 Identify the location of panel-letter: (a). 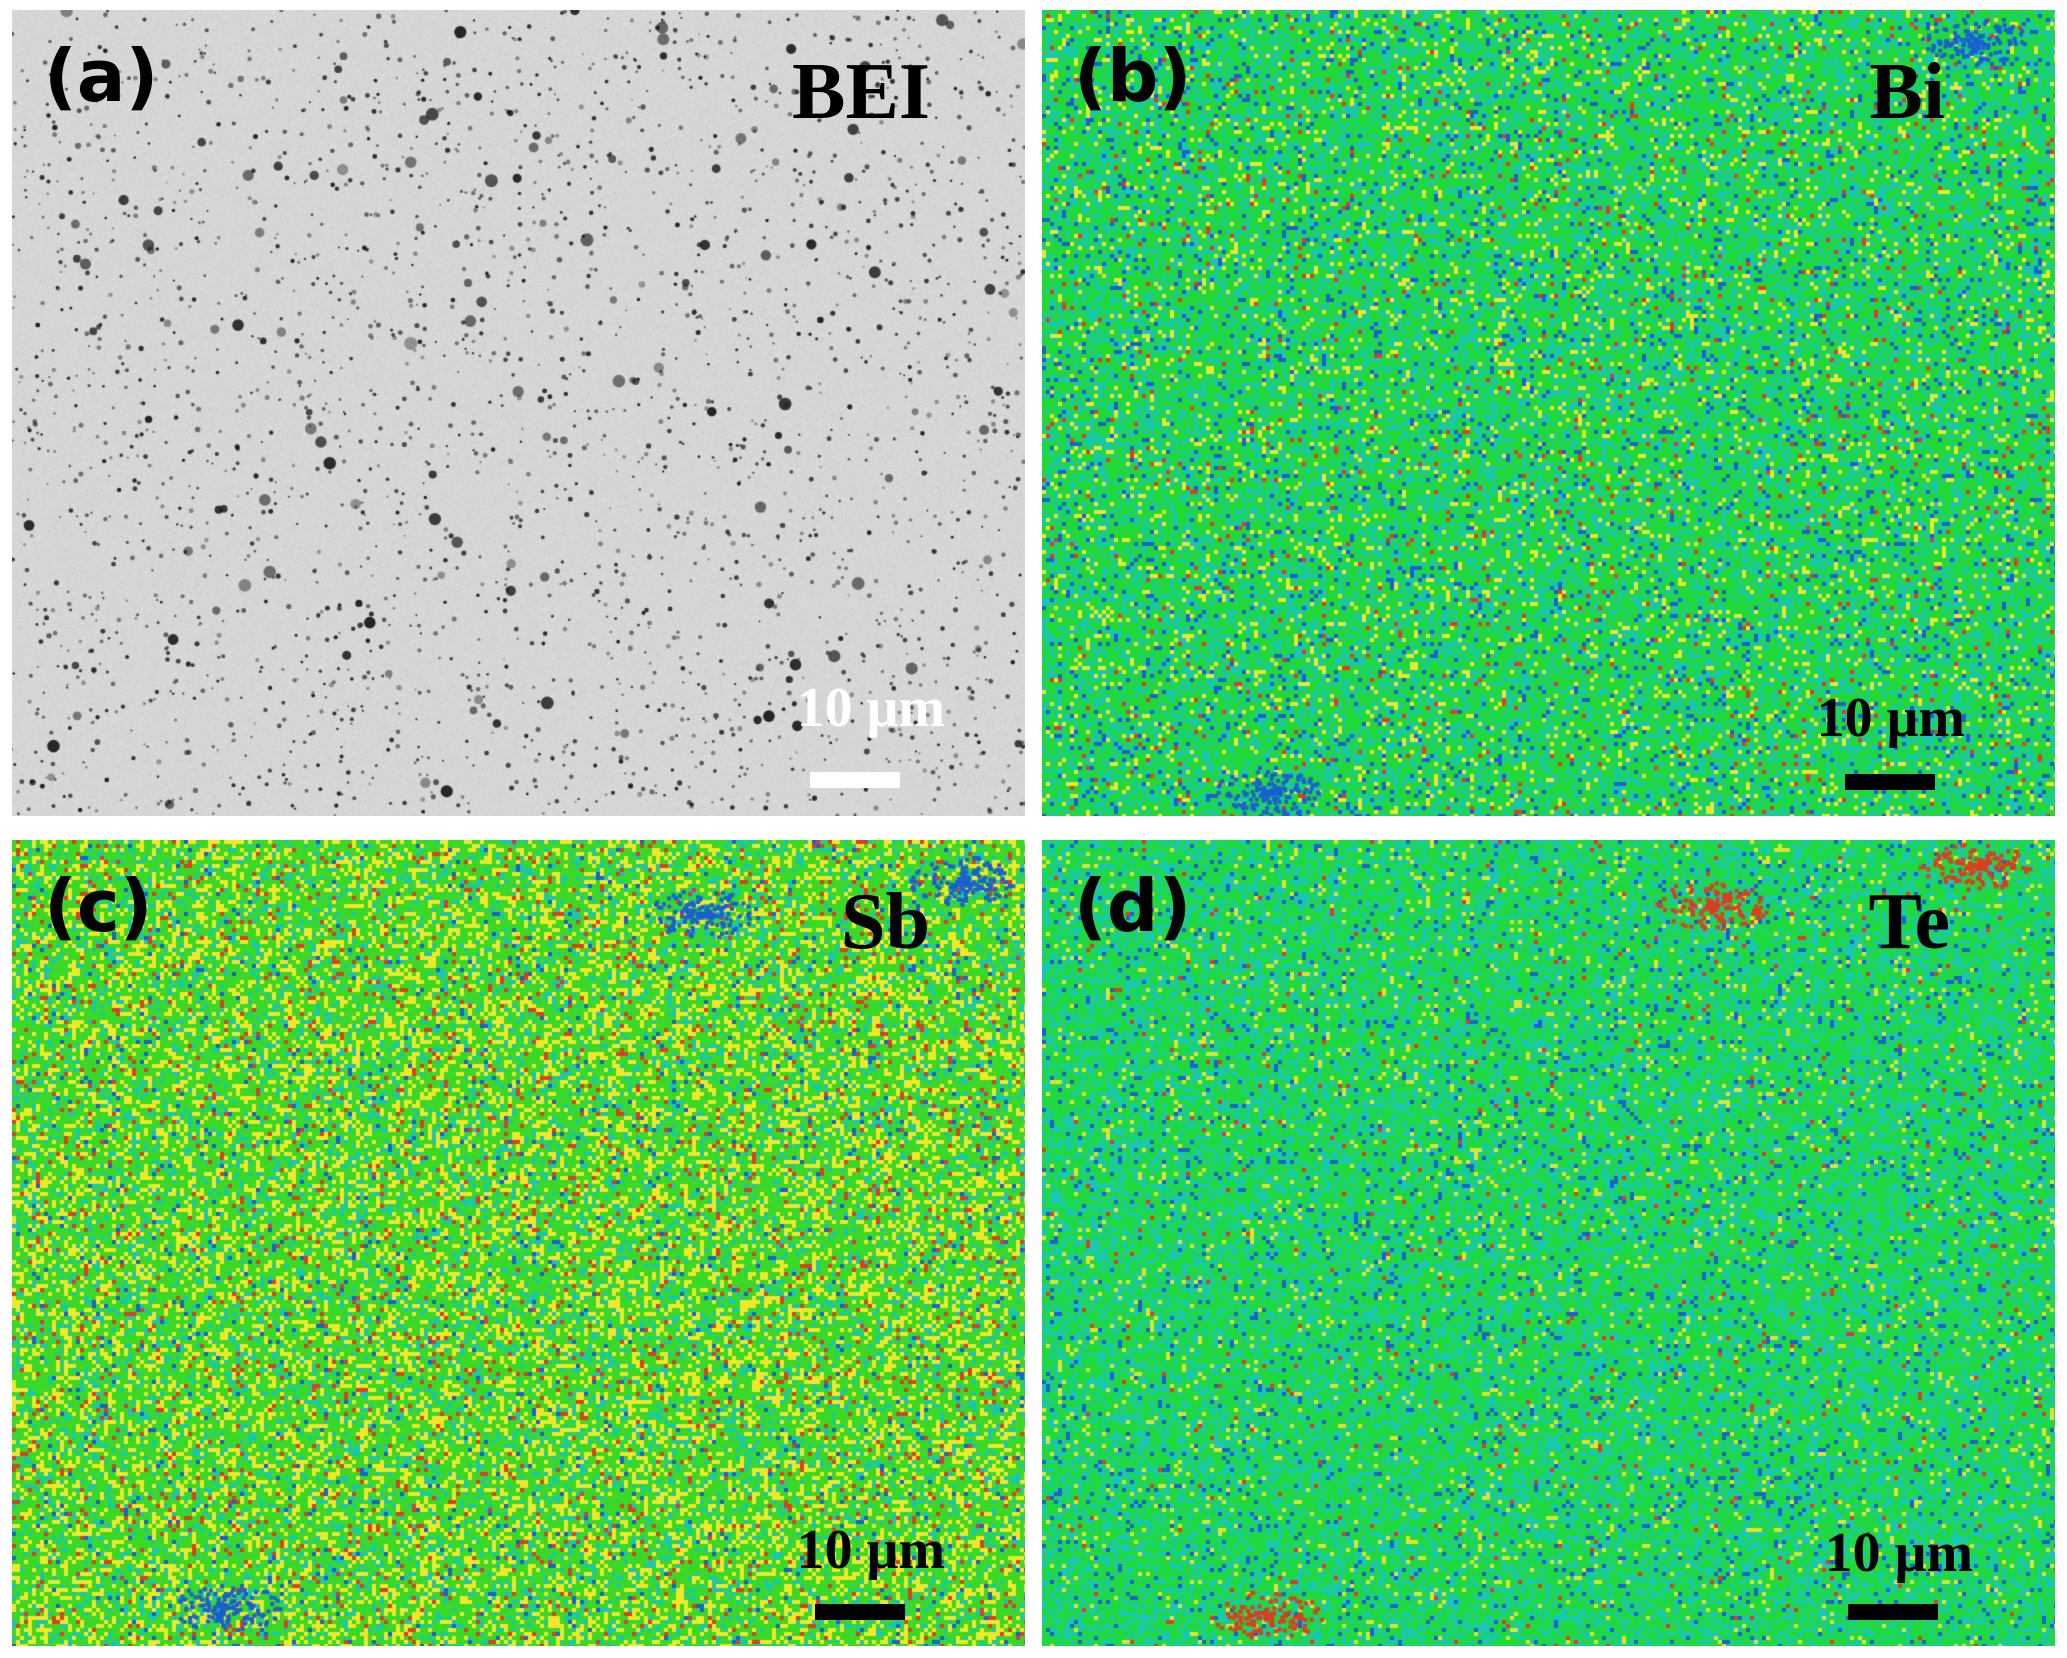
(101, 76).